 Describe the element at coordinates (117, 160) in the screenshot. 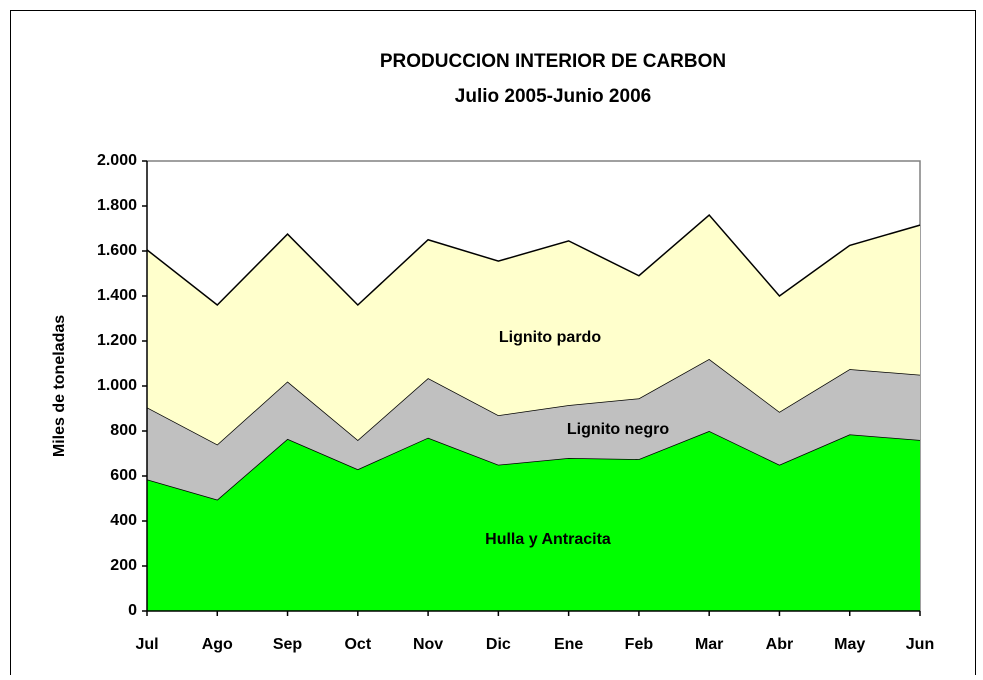

I see `y-tick-label: 2.000` at that location.